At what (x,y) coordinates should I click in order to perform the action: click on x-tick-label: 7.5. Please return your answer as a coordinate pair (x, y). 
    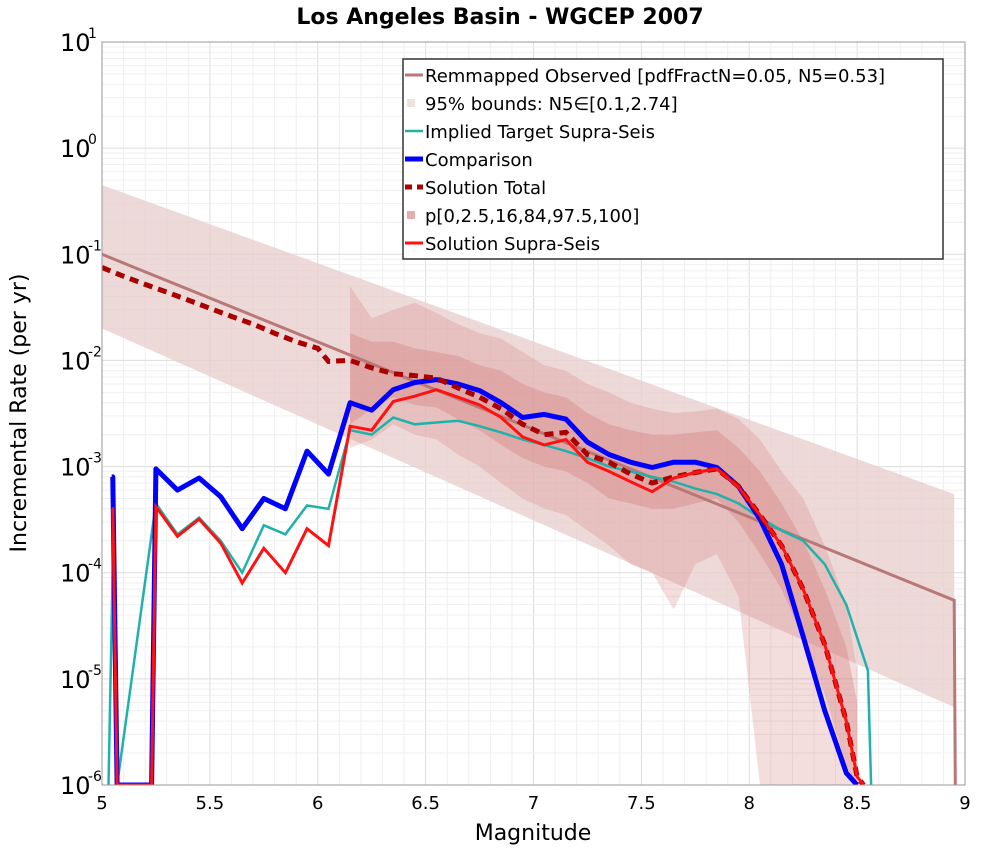
    Looking at the image, I should click on (641, 803).